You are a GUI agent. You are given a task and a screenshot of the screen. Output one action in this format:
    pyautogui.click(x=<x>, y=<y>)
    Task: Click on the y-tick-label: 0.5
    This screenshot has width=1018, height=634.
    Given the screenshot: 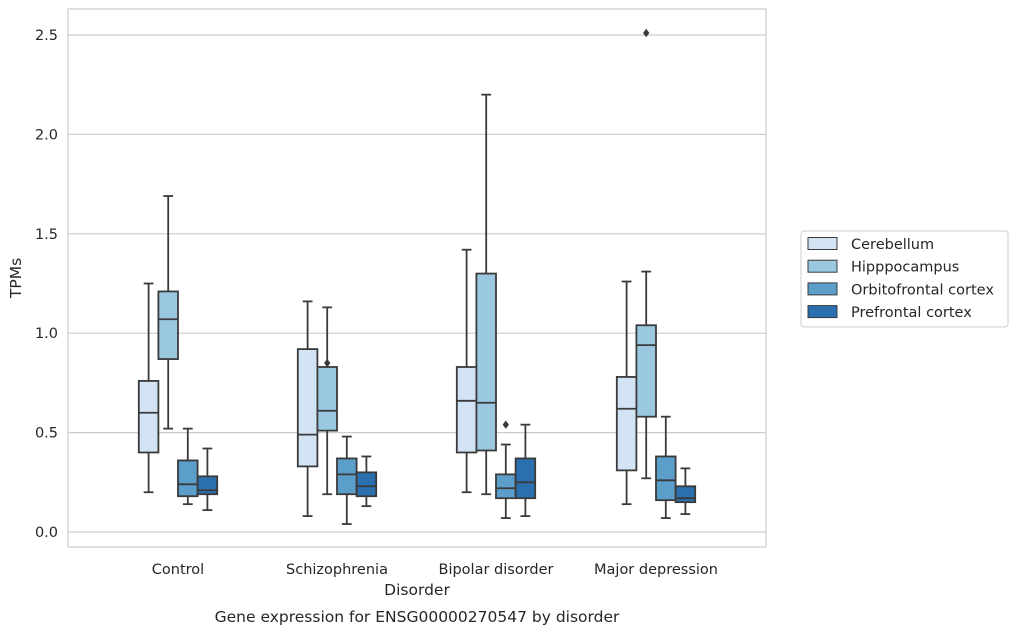 What is the action you would take?
    pyautogui.click(x=46, y=434)
    